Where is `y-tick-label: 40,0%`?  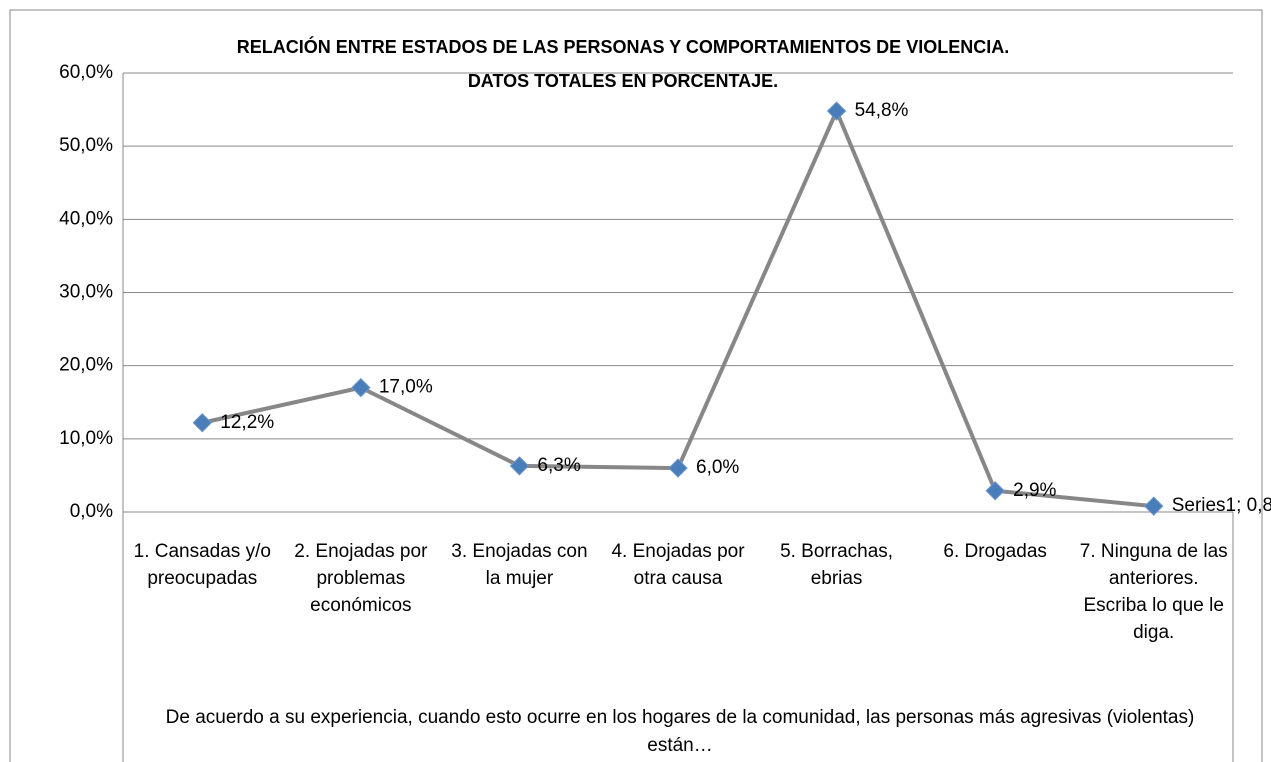 y-tick-label: 40,0% is located at coordinates (86, 218).